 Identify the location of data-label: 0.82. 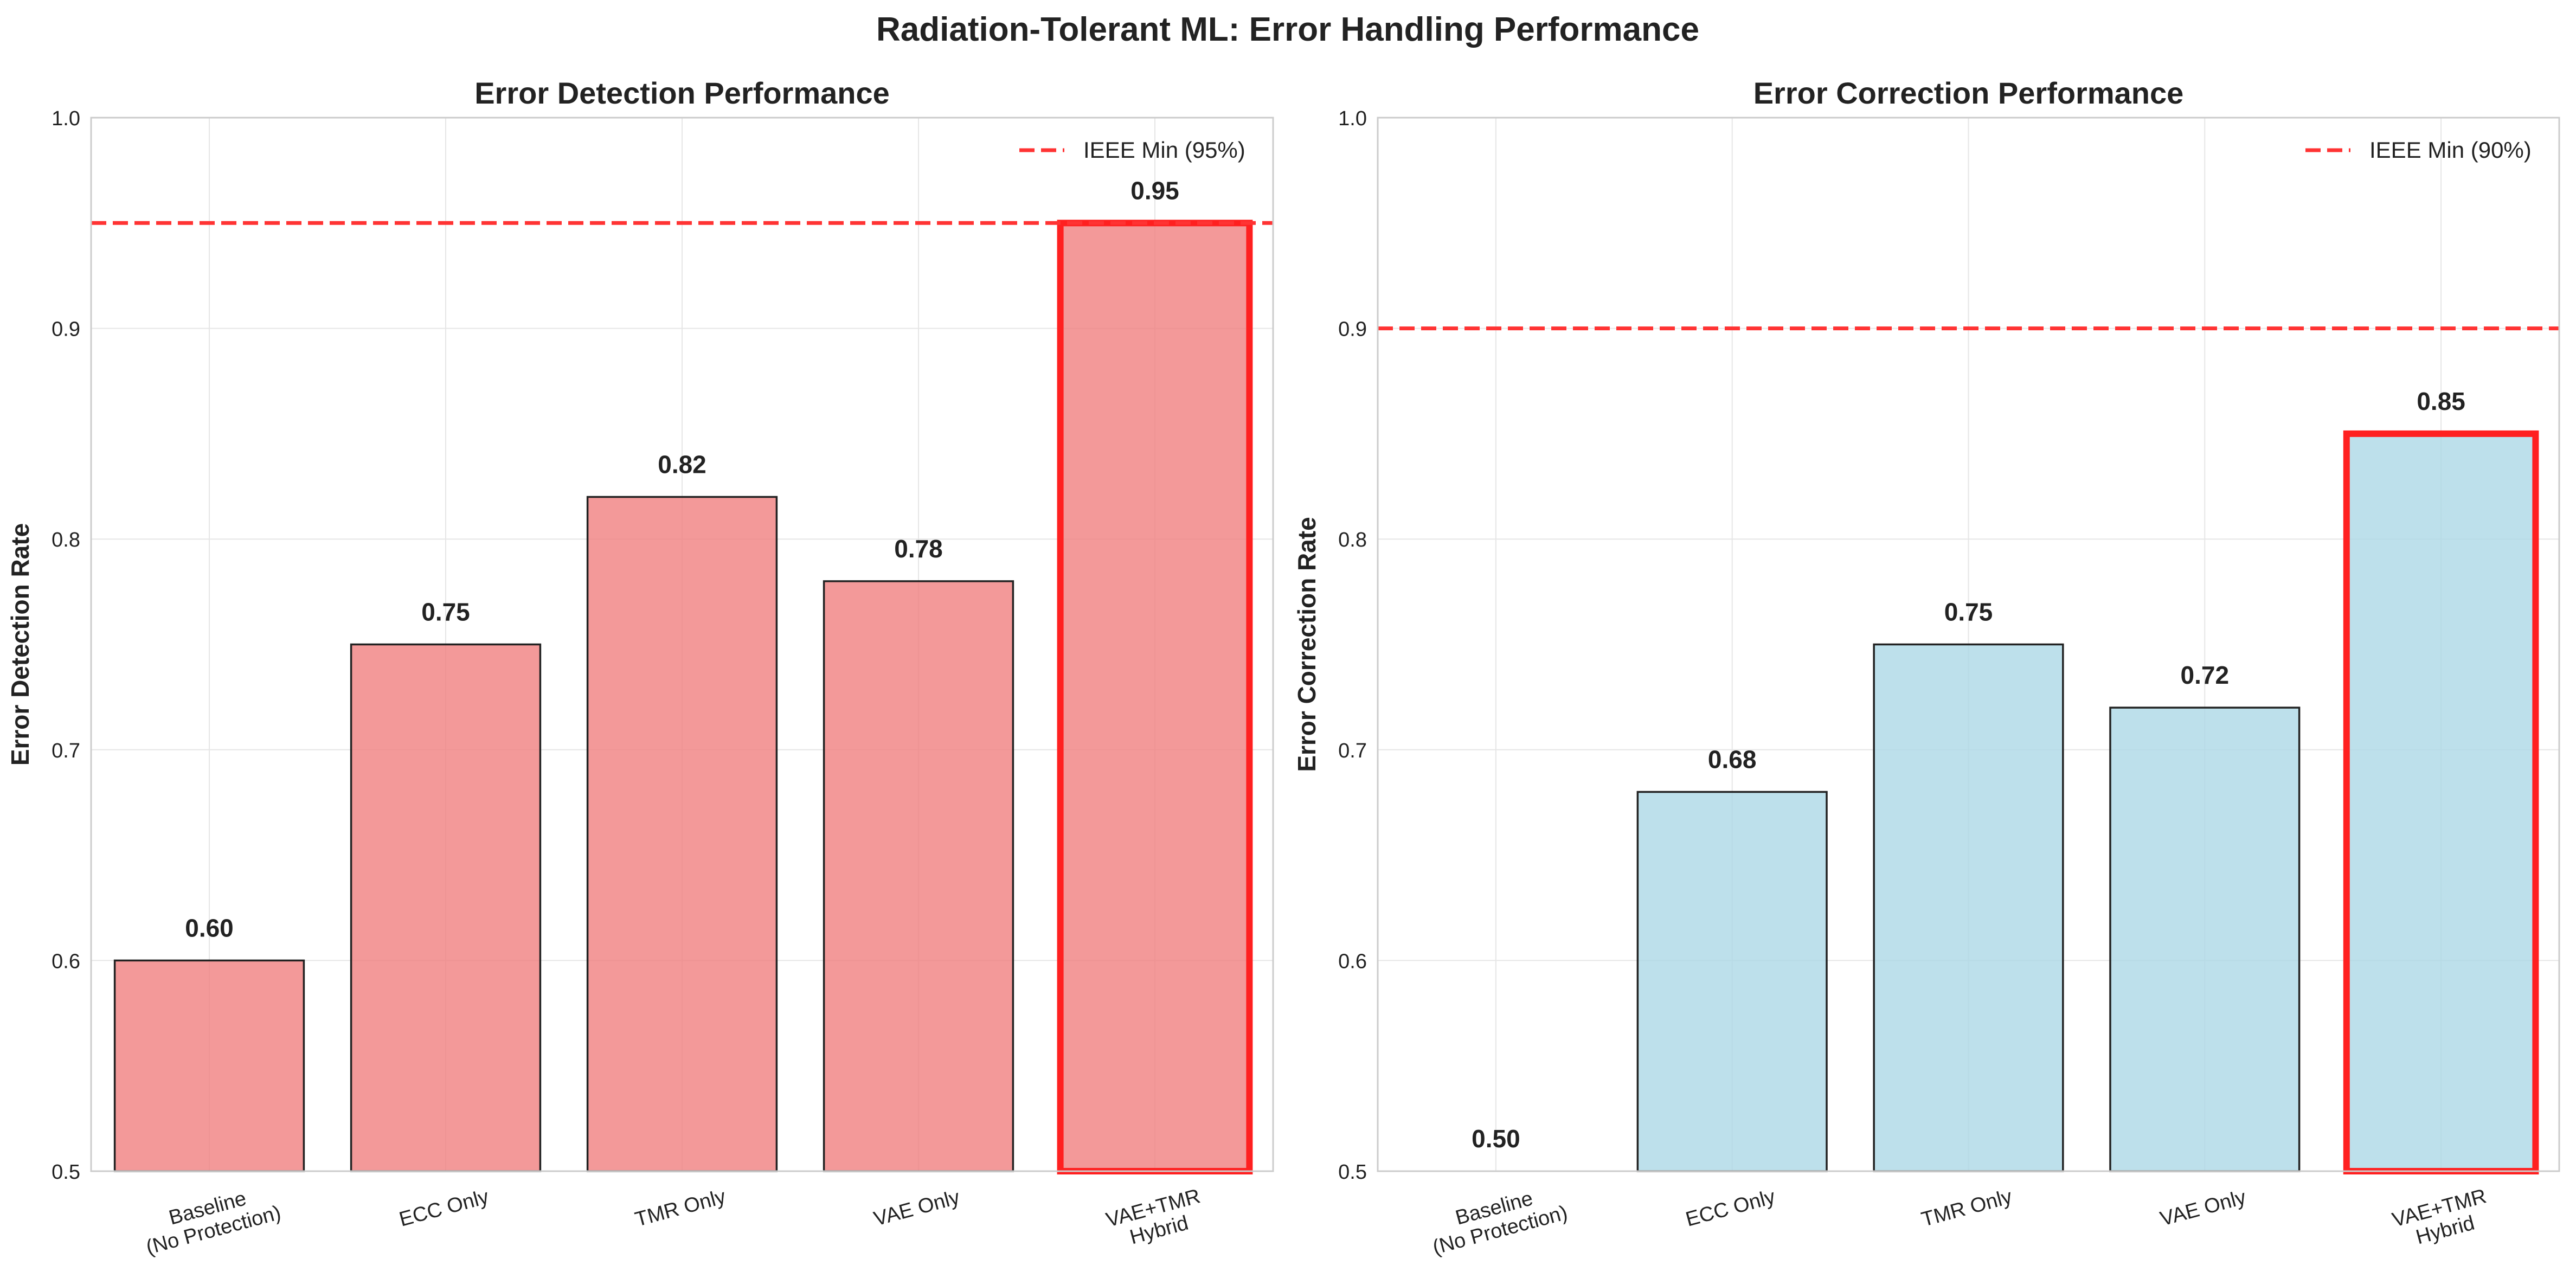
(682, 464).